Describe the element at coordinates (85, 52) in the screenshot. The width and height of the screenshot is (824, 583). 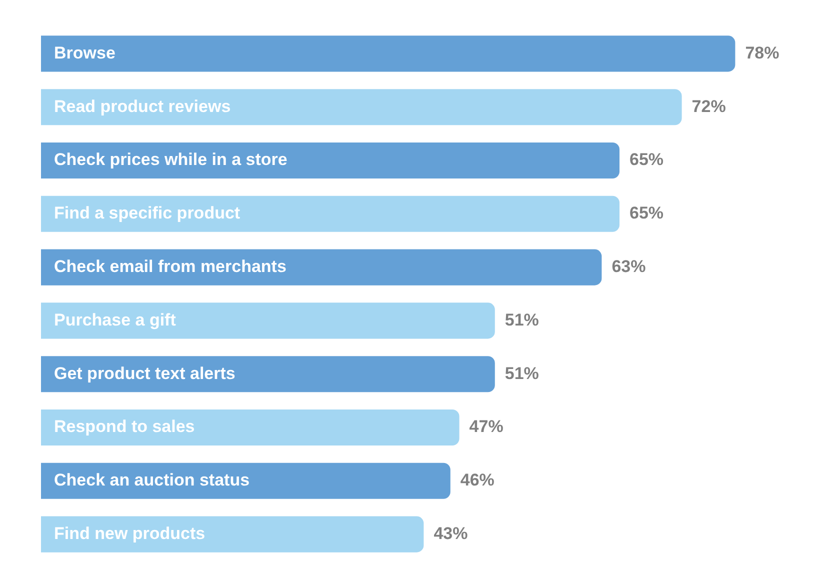
I see `y-tick-label: Browse` at that location.